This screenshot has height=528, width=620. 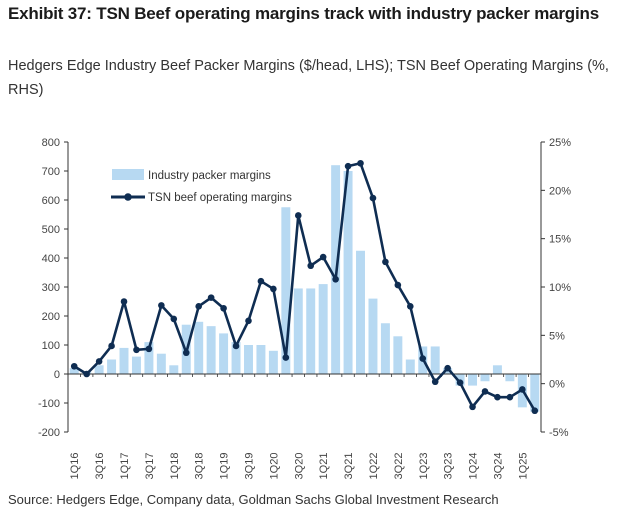 What do you see at coordinates (522, 389) in the screenshot?
I see `point-1Q25` at bounding box center [522, 389].